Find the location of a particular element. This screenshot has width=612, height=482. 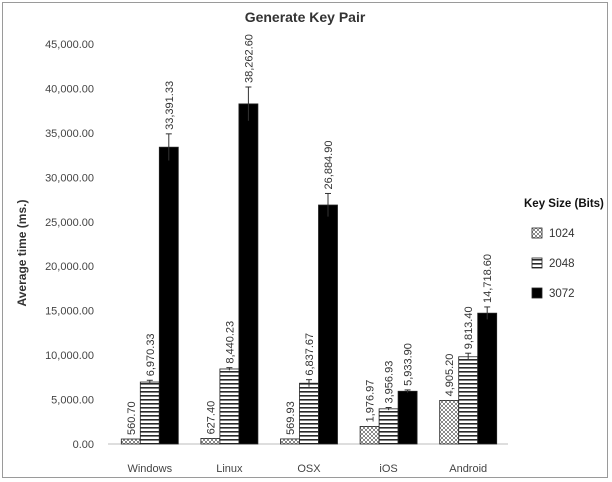

y-tick-label: 30,000.00 is located at coordinates (69, 178).